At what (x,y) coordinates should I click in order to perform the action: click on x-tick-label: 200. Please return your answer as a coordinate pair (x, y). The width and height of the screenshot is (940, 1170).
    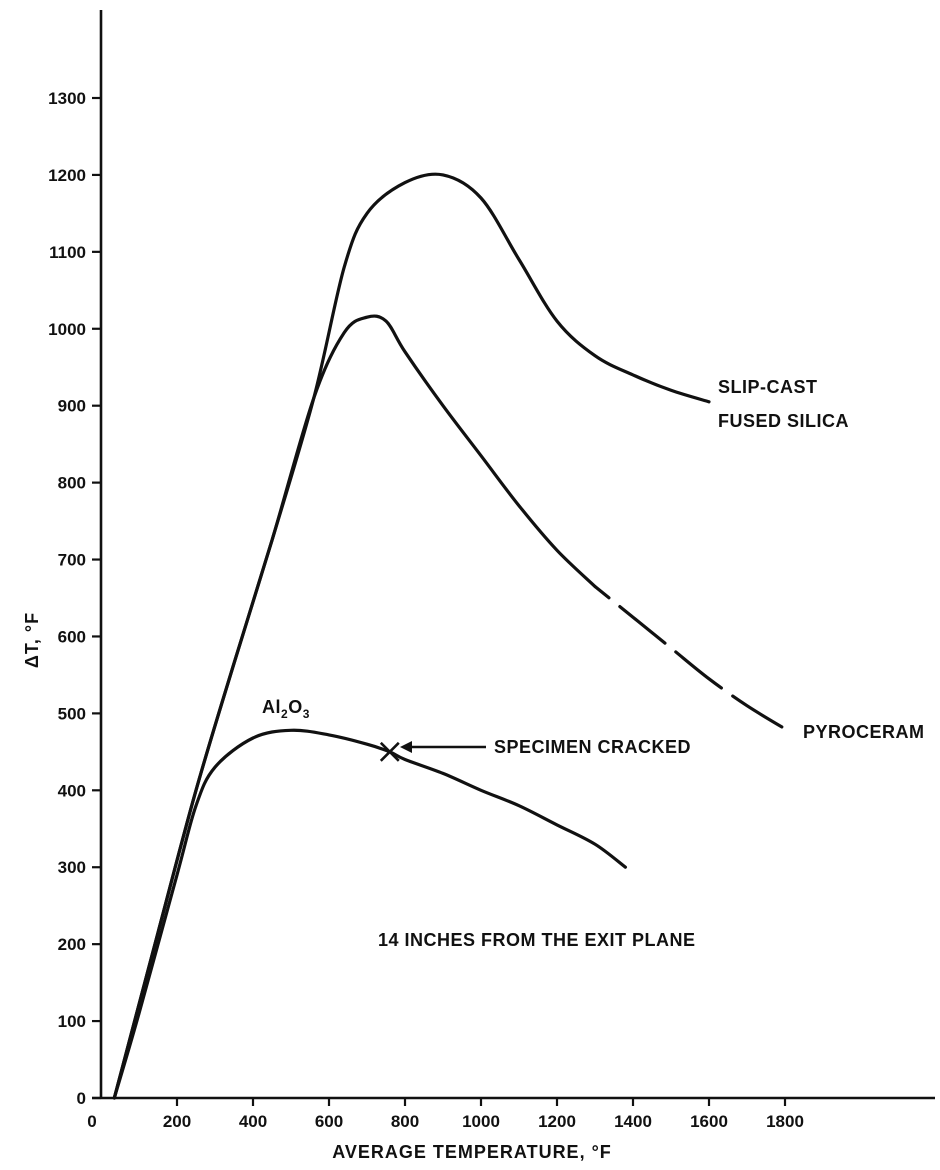
    Looking at the image, I should click on (177, 1121).